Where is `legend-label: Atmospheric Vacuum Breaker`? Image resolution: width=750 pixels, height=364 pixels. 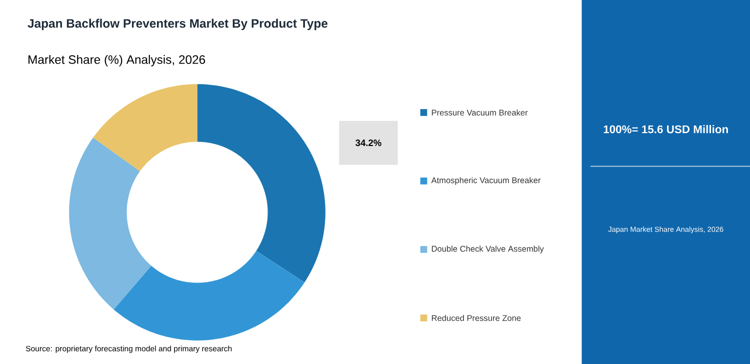 legend-label: Atmospheric Vacuum Breaker is located at coordinates (486, 181).